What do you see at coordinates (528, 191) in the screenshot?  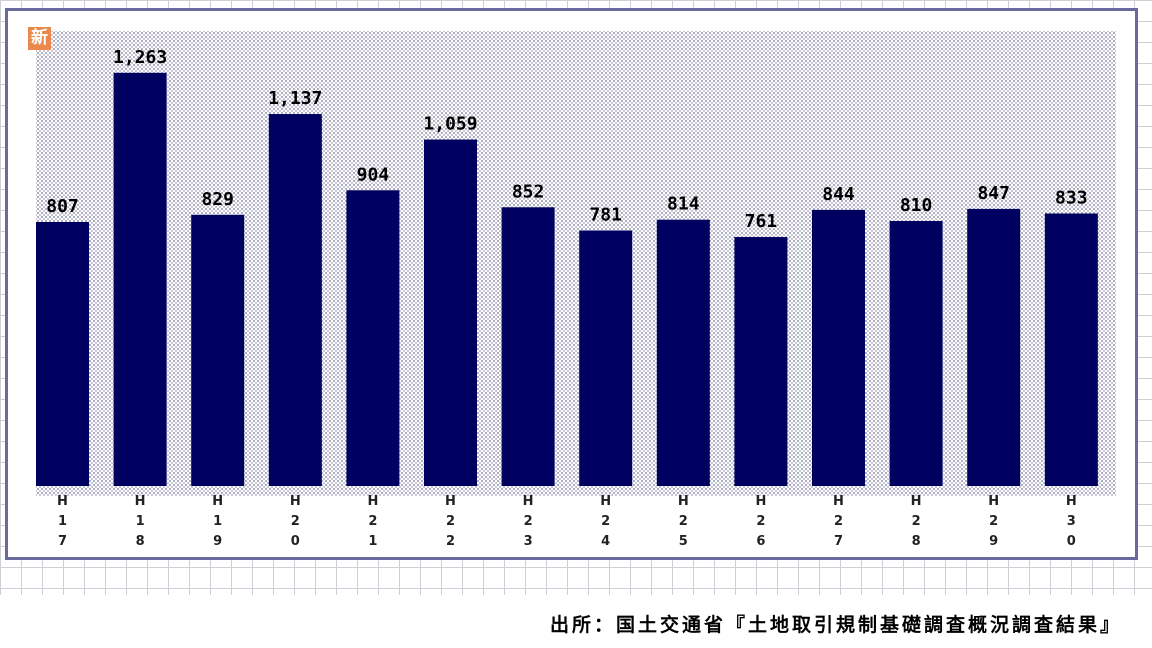 I see `value-label-H23: 852` at bounding box center [528, 191].